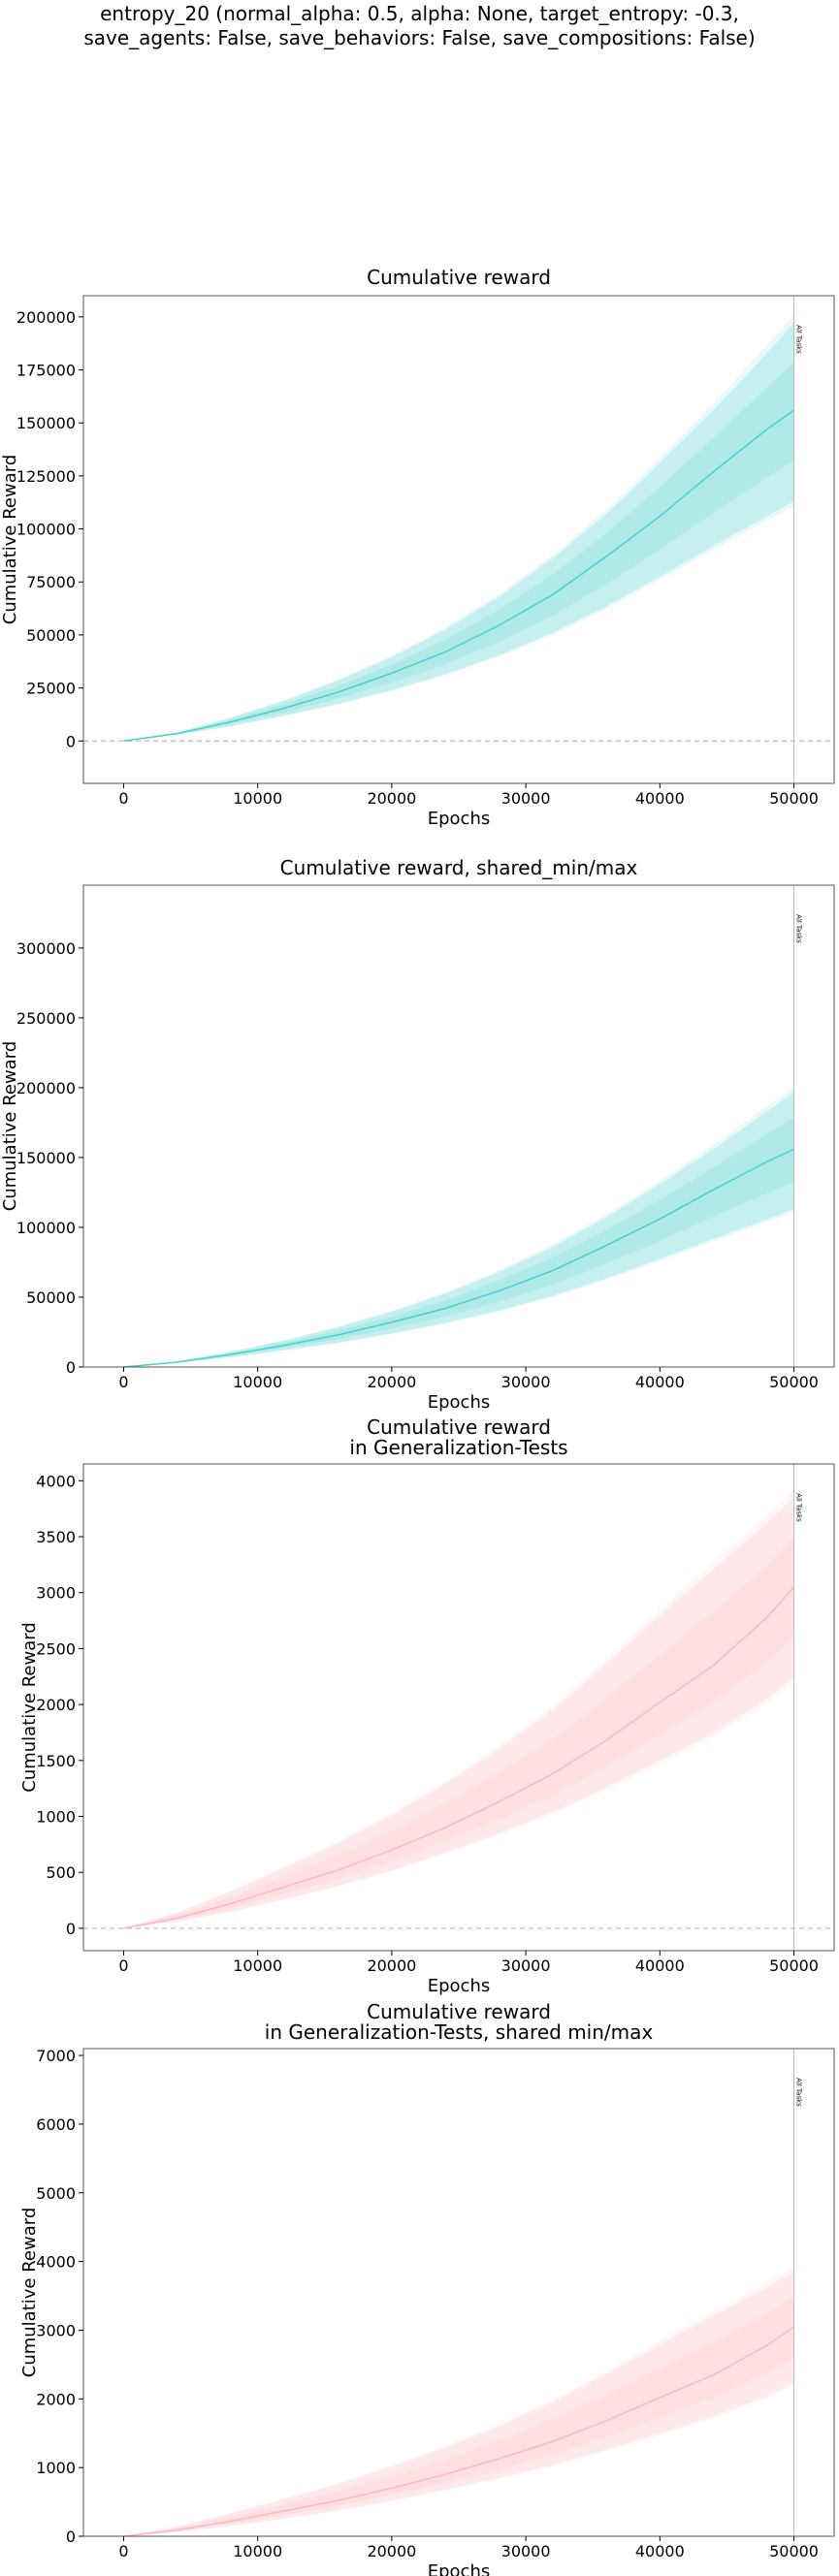 The height and width of the screenshot is (2576, 839). Describe the element at coordinates (56, 2124) in the screenshot. I see `y-tick-label: 6000` at that location.